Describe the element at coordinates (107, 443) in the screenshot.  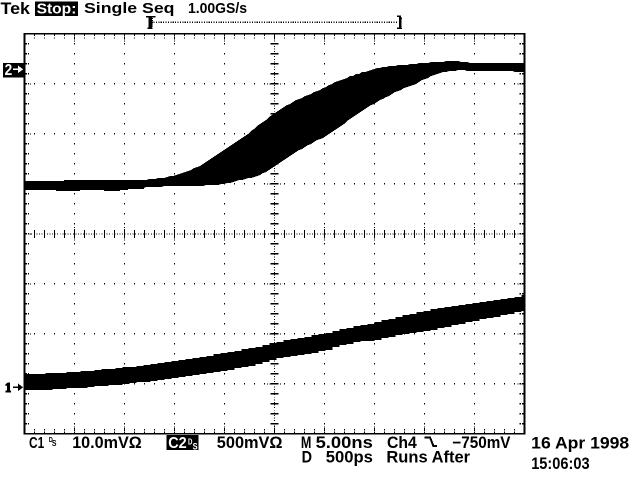
I see `svg-text: 10.0mVΩ` at that location.